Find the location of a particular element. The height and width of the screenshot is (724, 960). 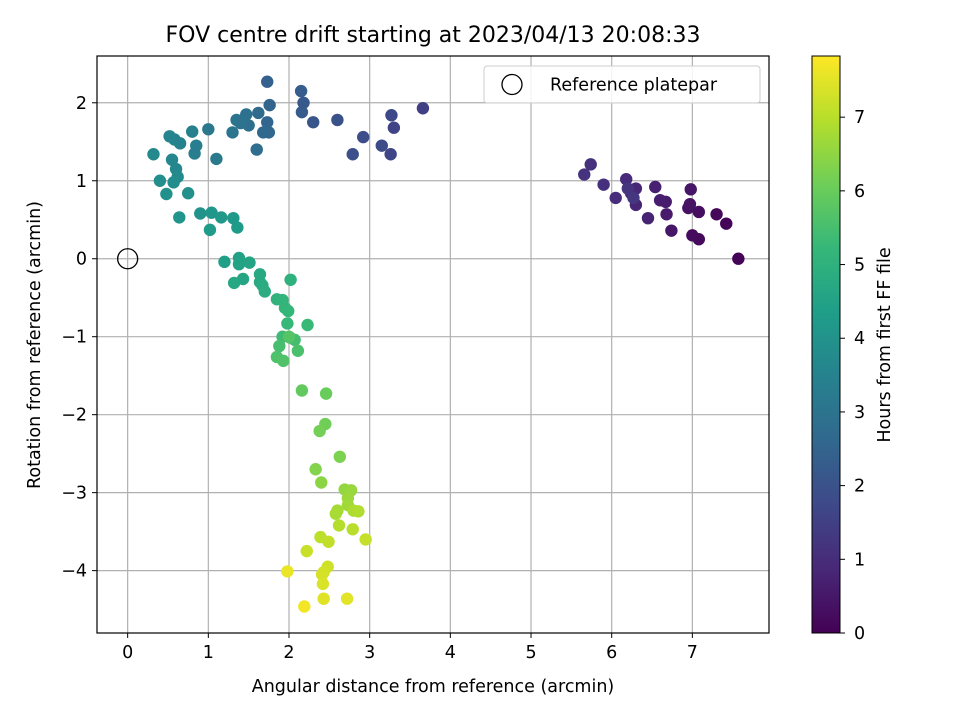

colorbar-ticks: 0 1 2 3 4 5 6 7 is located at coordinates (852, 376).